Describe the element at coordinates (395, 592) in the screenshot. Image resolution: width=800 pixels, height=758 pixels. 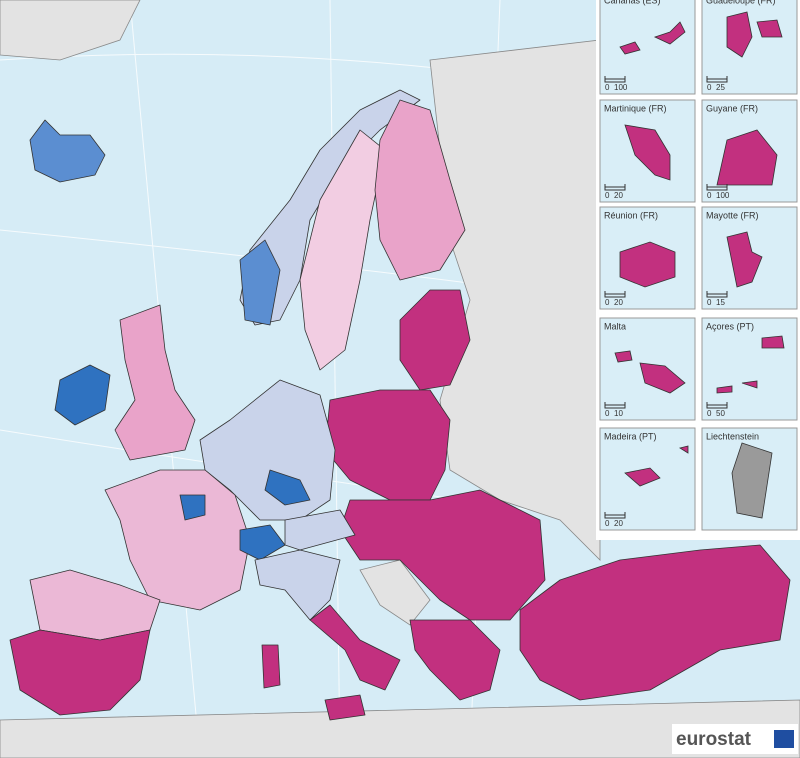
I see `balkans-nonEU` at that location.